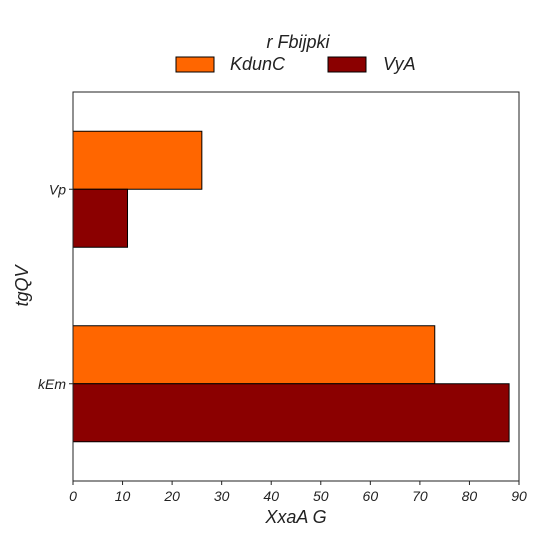 Image resolution: width=539 pixels, height=539 pixels. I want to click on legend-swatch-vya, so click(347, 64).